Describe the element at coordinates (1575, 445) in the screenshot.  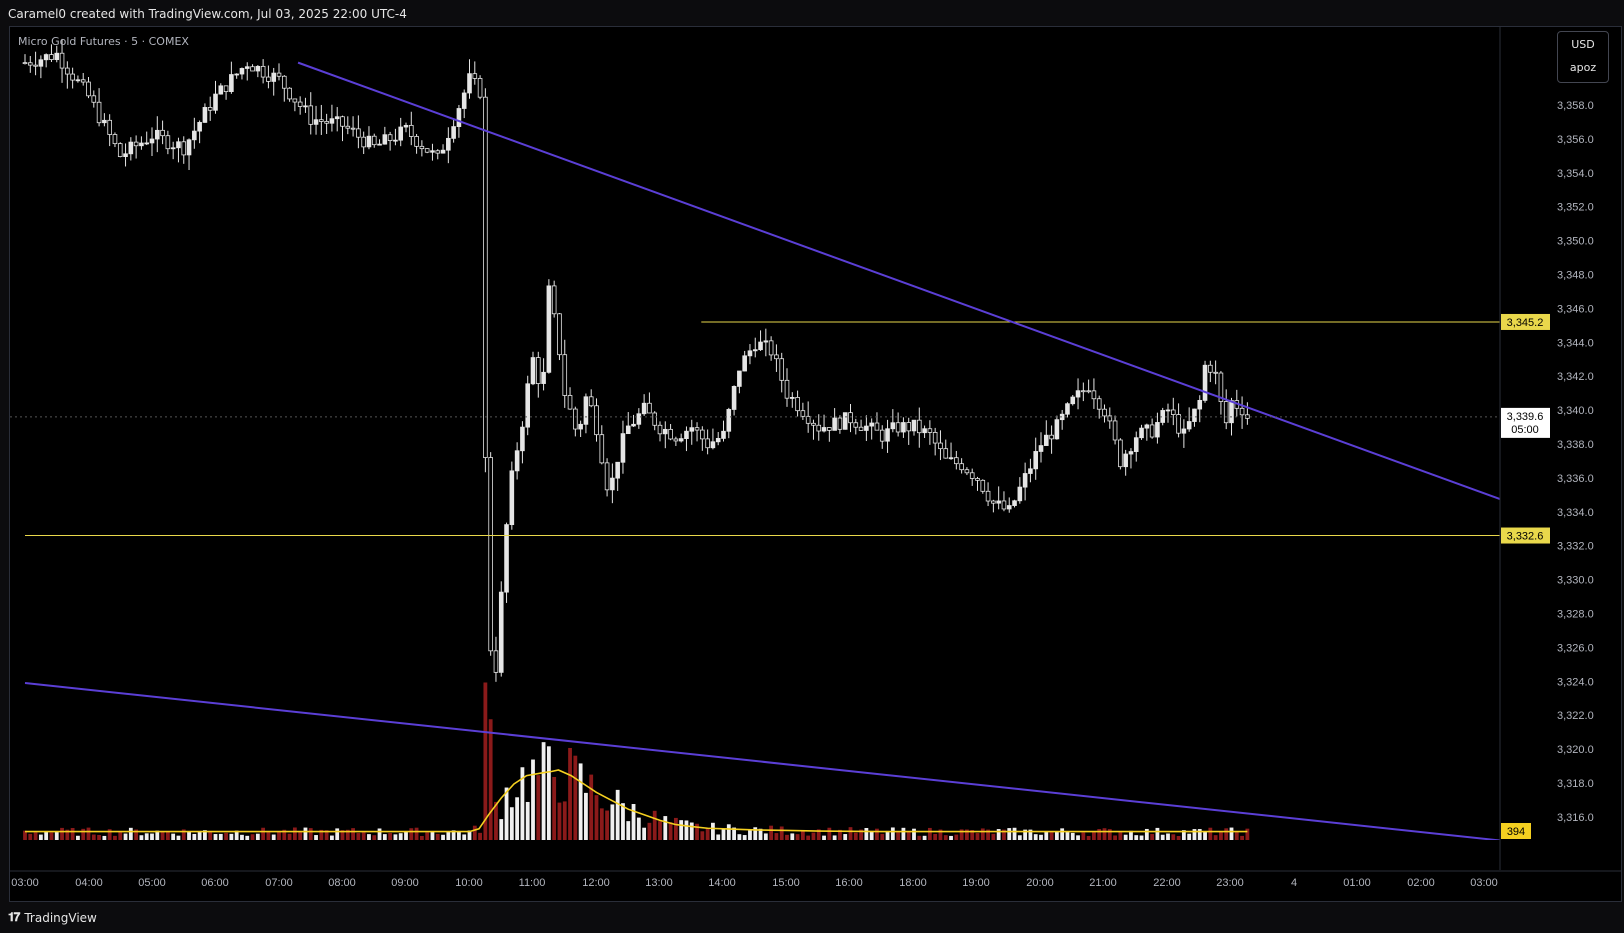
I see `y-tick-label: 3,338.0` at that location.